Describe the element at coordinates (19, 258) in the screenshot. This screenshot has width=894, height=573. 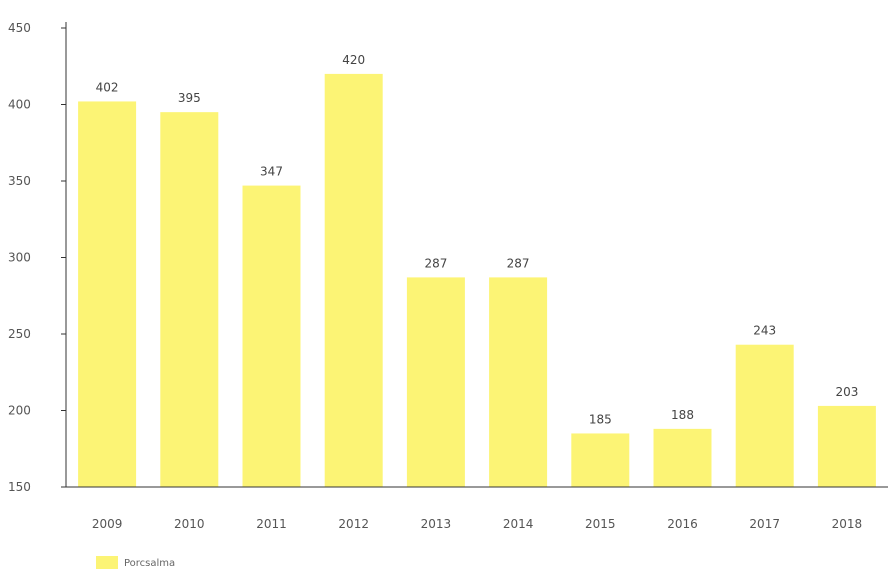
I see `y-tick-label: 300` at that location.